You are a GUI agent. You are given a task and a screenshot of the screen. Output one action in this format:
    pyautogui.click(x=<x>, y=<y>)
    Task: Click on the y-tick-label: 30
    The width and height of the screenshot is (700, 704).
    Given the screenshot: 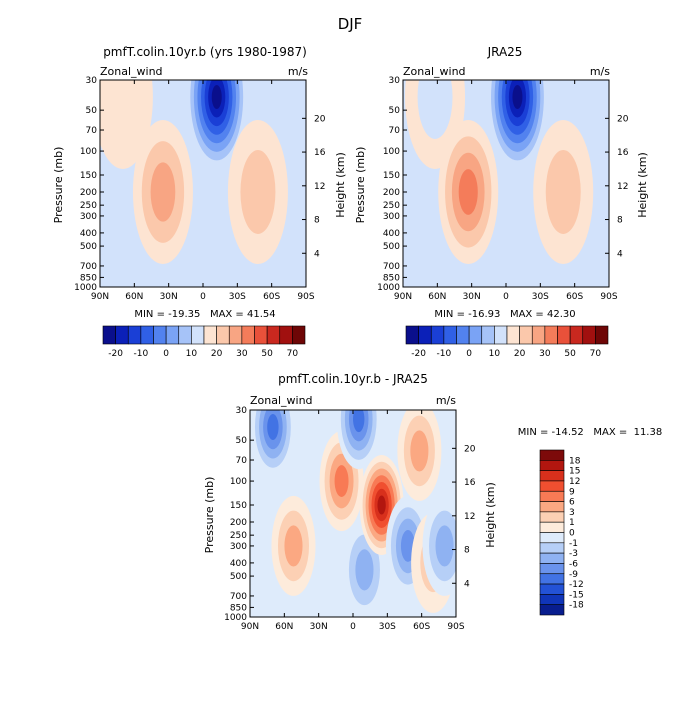 What is the action you would take?
    pyautogui.click(x=242, y=411)
    